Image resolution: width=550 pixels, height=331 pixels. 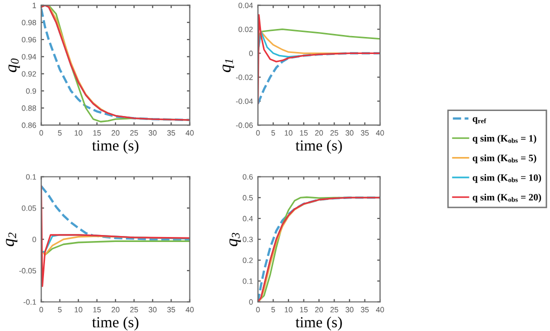 What do you see at coordinates (12, 239) in the screenshot?
I see `y-axis-title: q$_{2}$` at bounding box center [12, 239].